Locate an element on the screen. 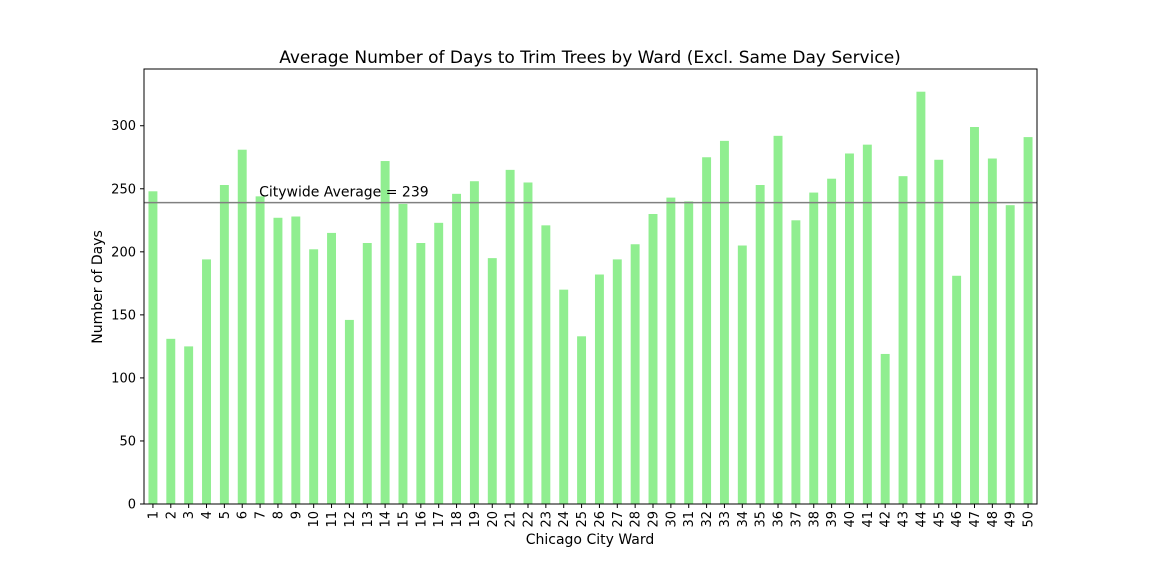  x-tick-label: 5 is located at coordinates (225, 515).